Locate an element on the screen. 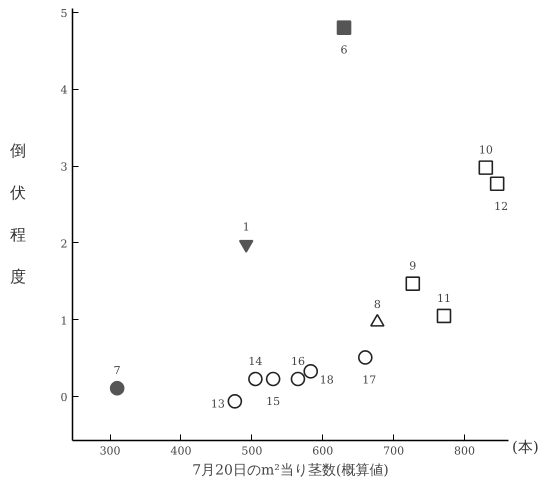 The width and height of the screenshot is (554, 504). annotation: 16 is located at coordinates (297, 361).